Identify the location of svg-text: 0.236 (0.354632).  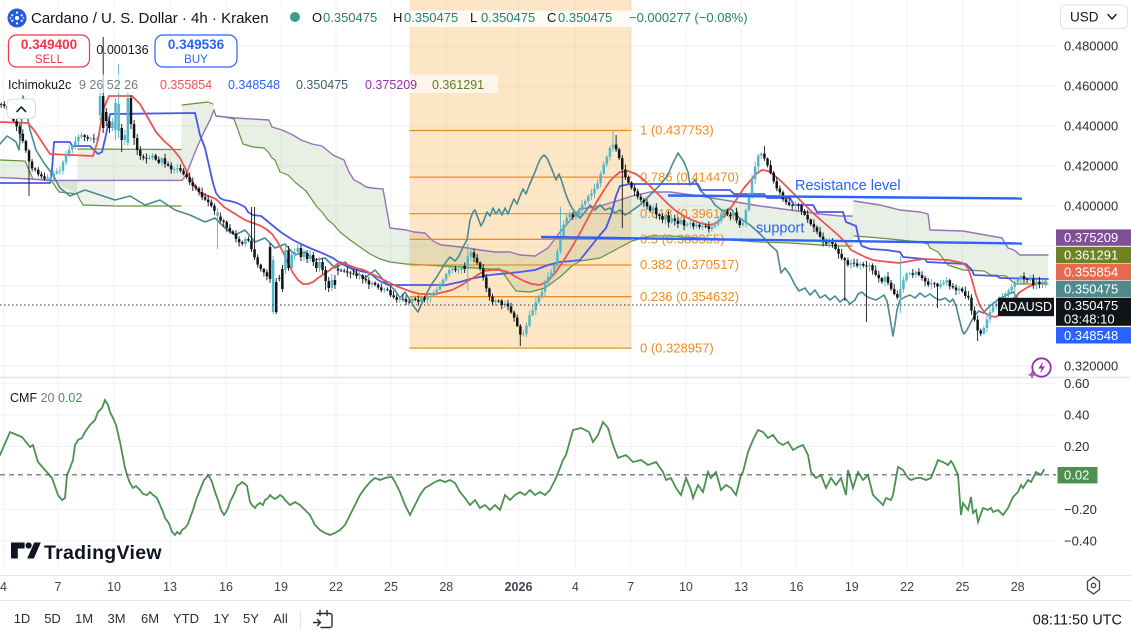
(689, 296).